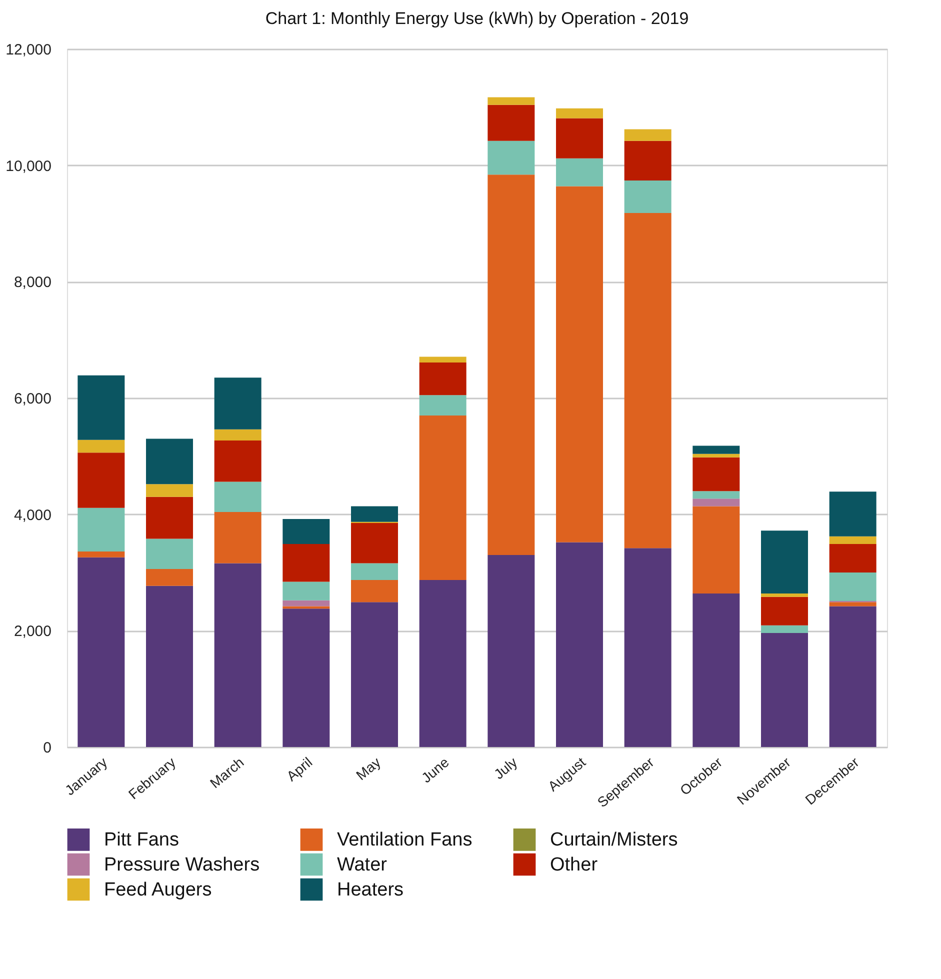  I want to click on y-tick-label: 0, so click(47, 748).